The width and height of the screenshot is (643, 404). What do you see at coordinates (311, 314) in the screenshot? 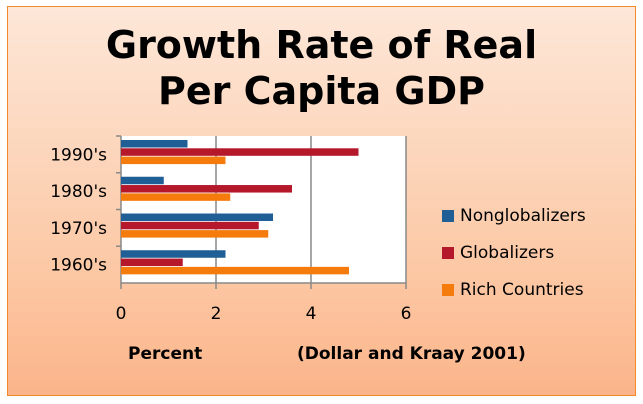
I see `x-tick-label: 4` at bounding box center [311, 314].